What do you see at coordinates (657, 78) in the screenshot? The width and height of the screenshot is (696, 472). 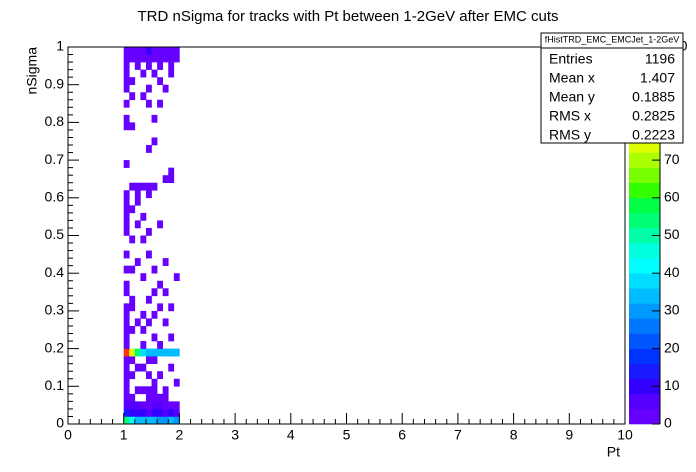 I see `stats-value: 1.407` at bounding box center [657, 78].